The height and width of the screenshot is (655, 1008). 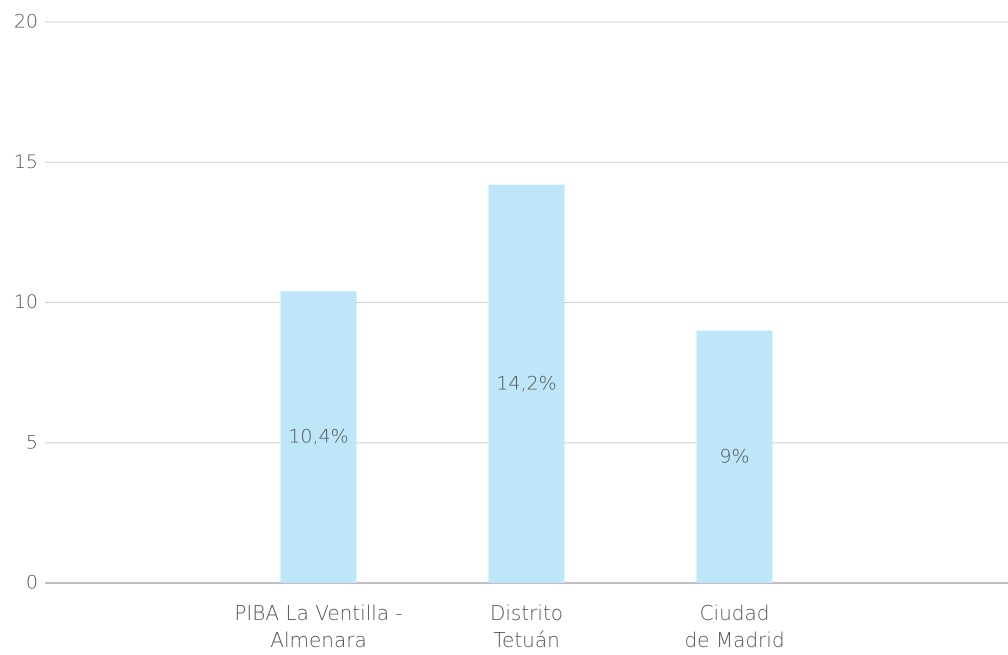 I want to click on y-tick-label: 5, so click(x=32, y=442).